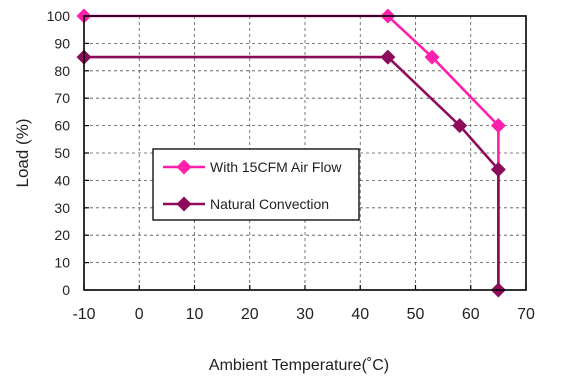 Image resolution: width=576 pixels, height=382 pixels. I want to click on x-tick-label: 20, so click(250, 314).